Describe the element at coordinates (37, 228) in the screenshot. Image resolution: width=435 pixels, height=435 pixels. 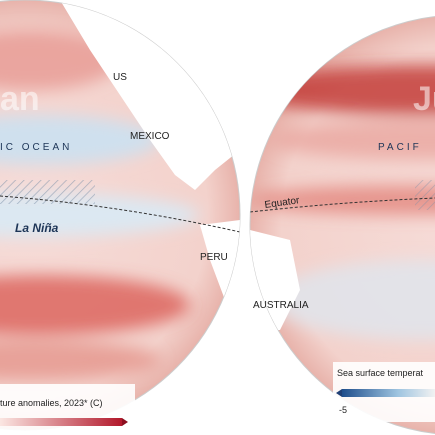
I see `annotation: La Niña` at that location.